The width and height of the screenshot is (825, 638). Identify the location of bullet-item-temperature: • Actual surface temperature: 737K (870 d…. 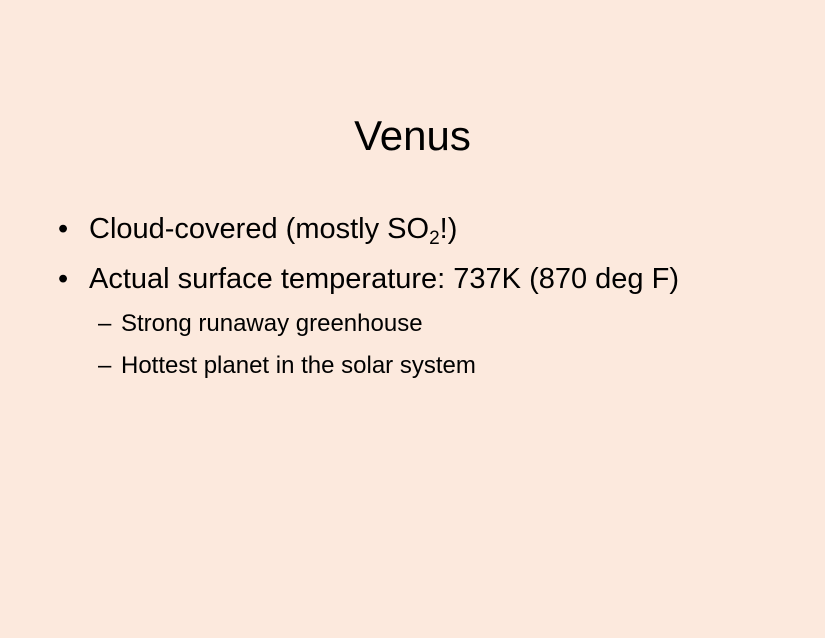
(368, 279).